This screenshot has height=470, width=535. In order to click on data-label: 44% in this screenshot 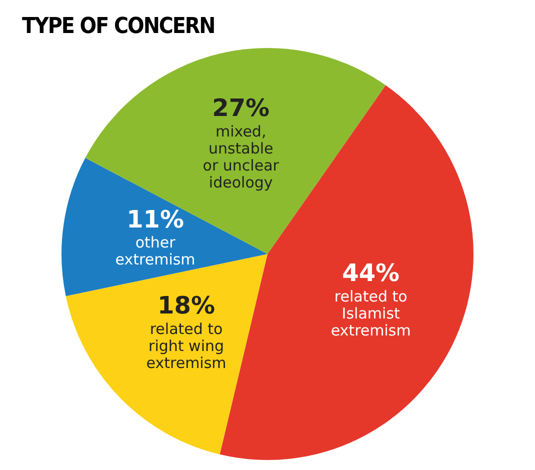, I will do `click(371, 273)`.